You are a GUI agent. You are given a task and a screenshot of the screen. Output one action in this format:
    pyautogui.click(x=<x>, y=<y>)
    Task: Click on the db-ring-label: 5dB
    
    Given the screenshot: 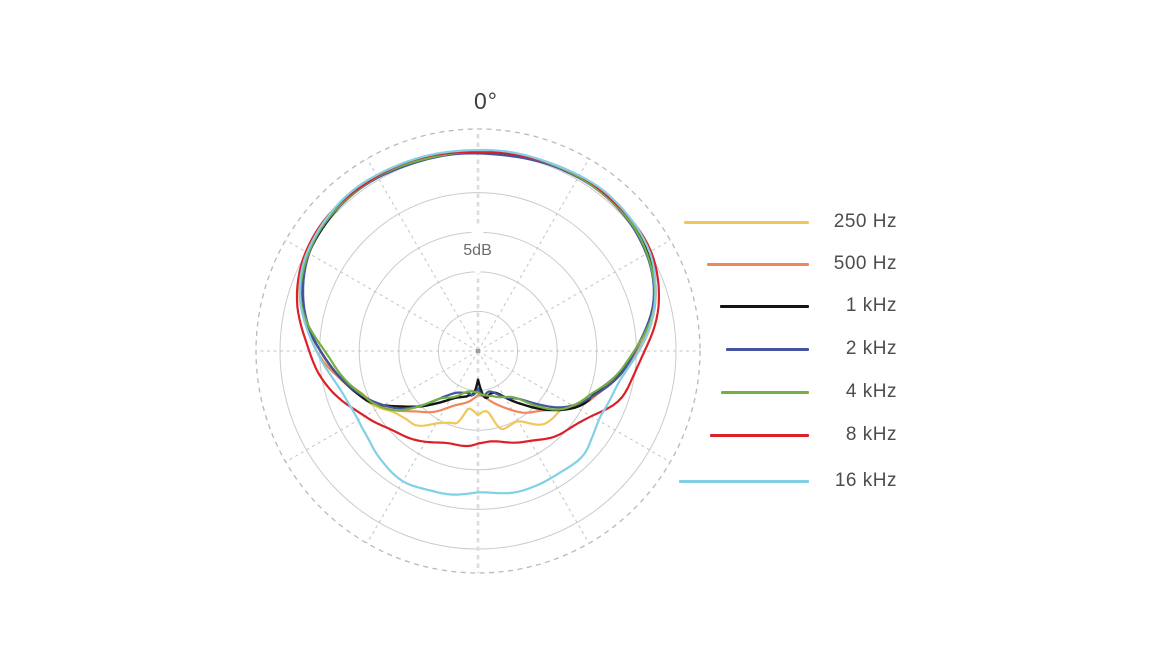 What is the action you would take?
    pyautogui.click(x=477, y=250)
    